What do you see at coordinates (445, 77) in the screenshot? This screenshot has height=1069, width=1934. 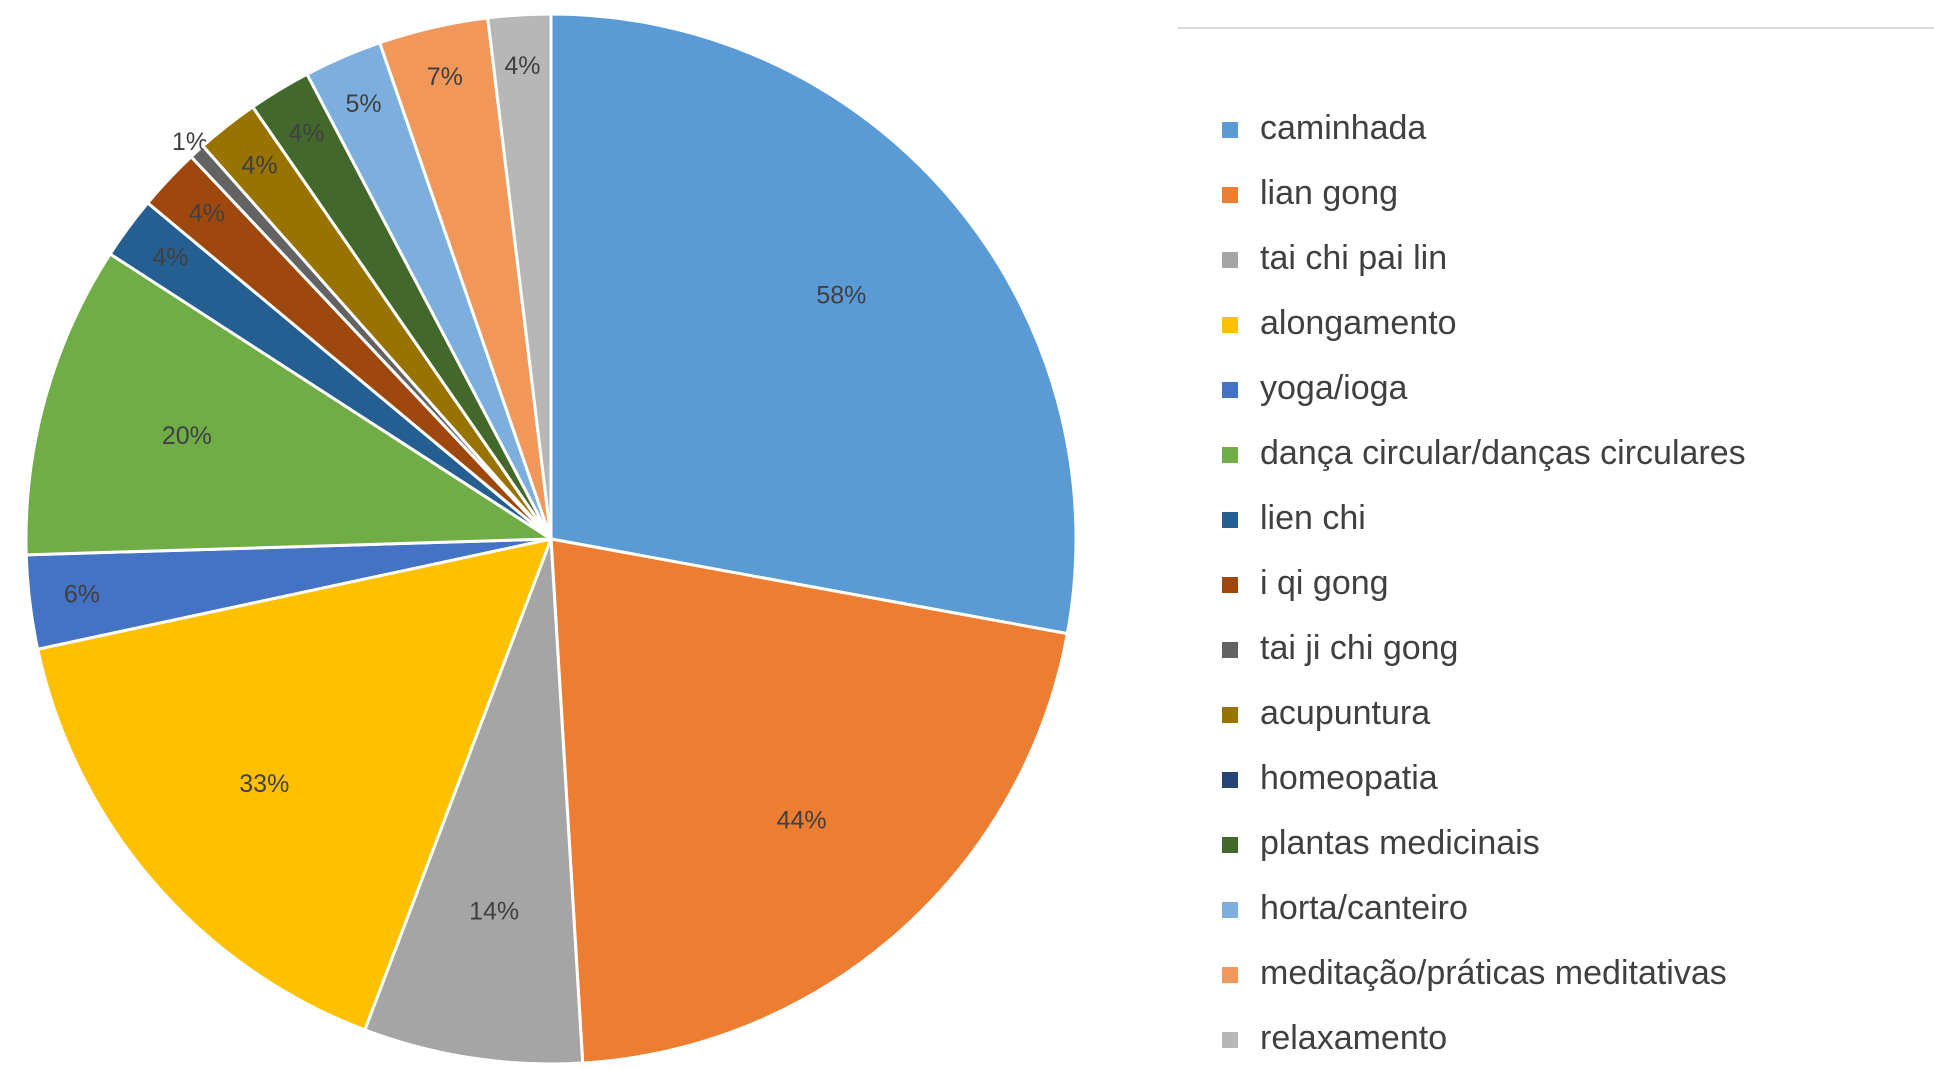 I see `data-label: 7%` at bounding box center [445, 77].